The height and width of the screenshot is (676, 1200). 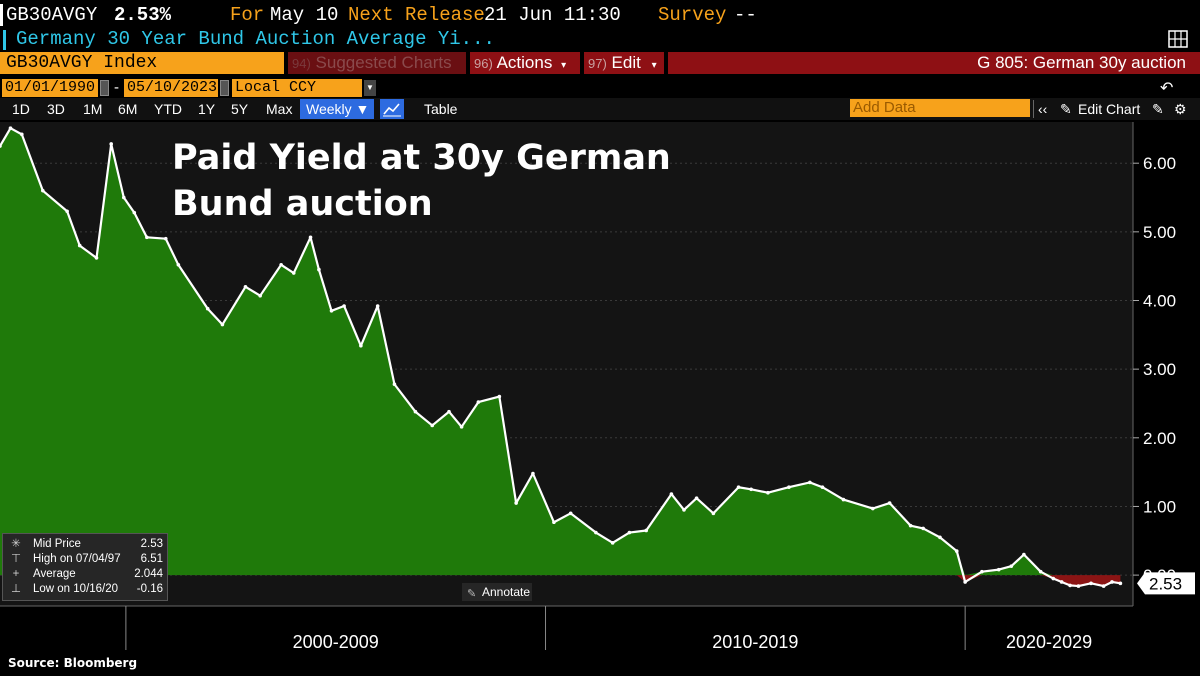 I want to click on date-range-row: 01/01/1990 - 05/10/2023 Local CCY ▼, so click(x=600, y=88).